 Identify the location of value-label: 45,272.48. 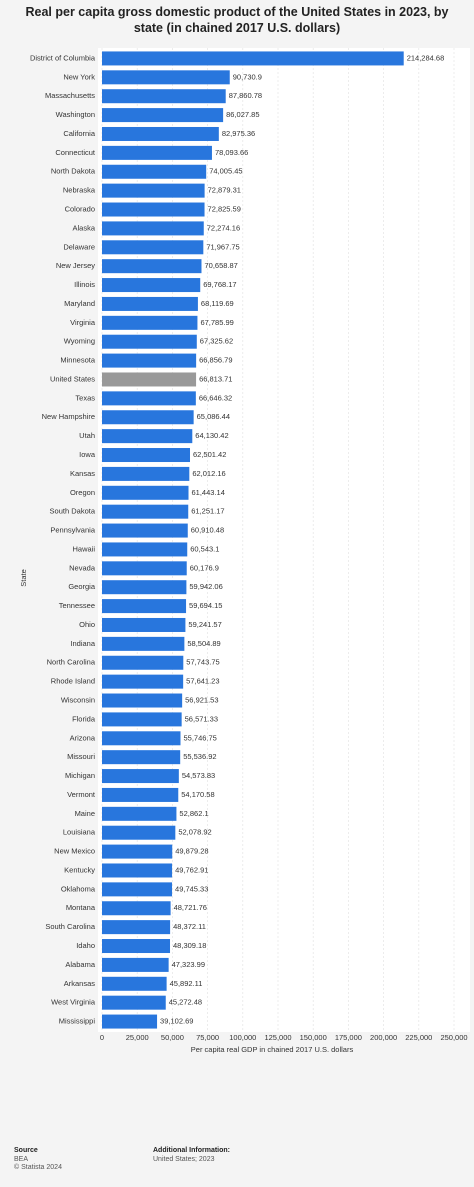
(185, 1002).